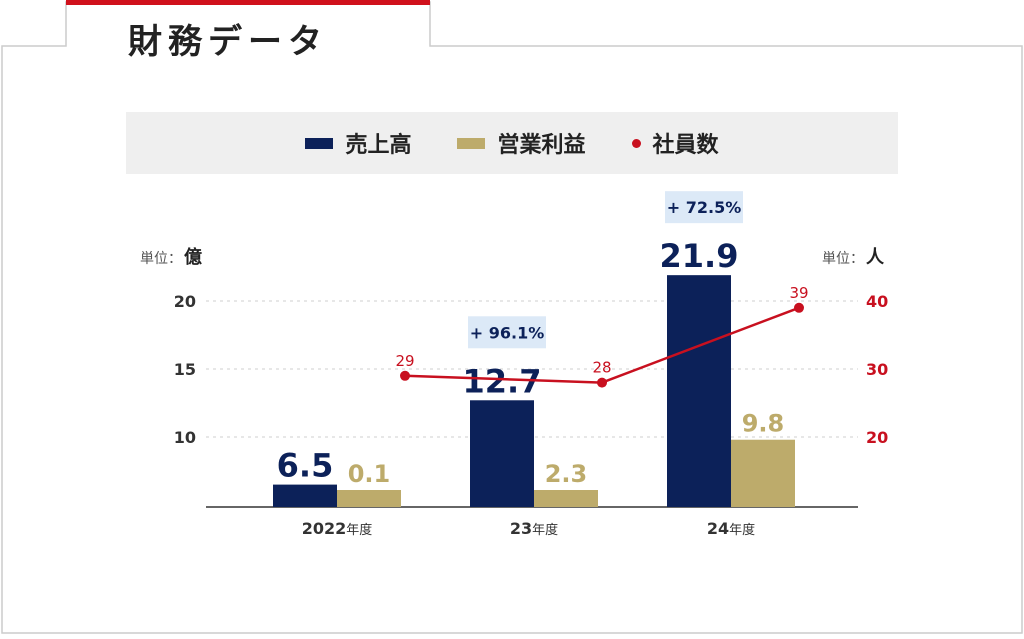 This screenshot has height=639, width=1024. I want to click on x-category-label: 2022年度, so click(337, 528).